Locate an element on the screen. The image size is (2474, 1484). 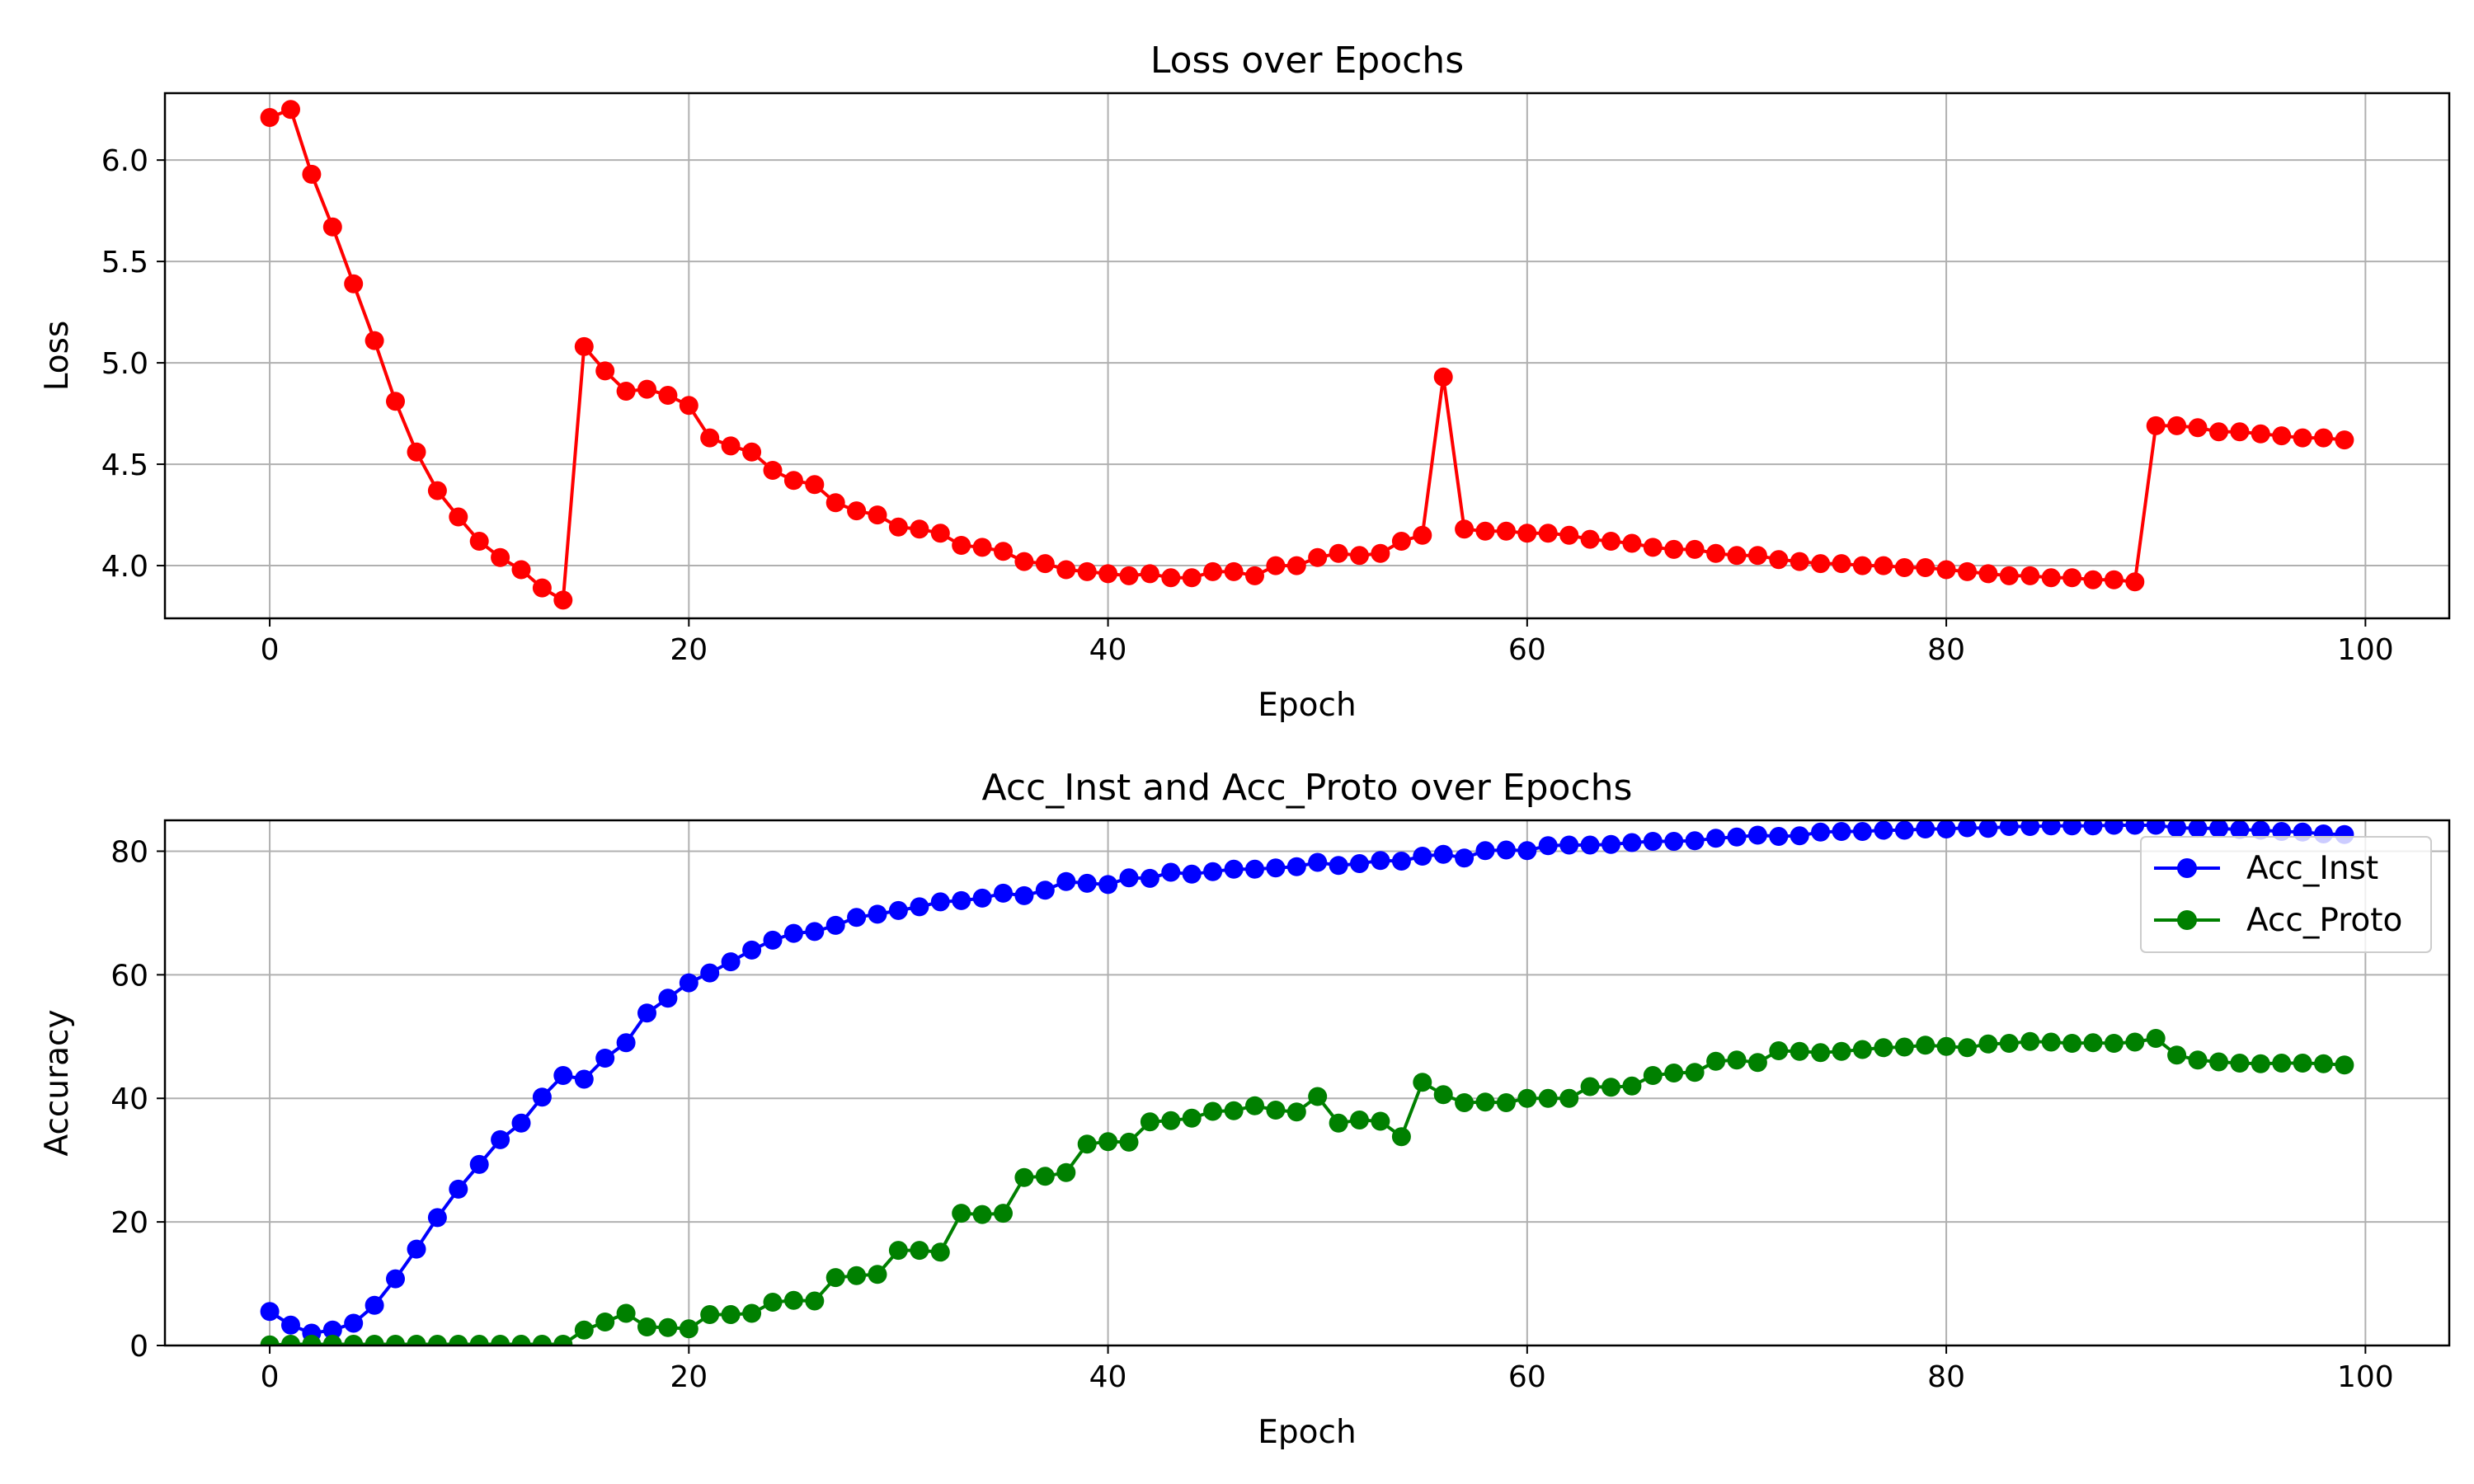
accuracy-legend: Acc_Inst Acc_Proto is located at coordinates (2286, 894).